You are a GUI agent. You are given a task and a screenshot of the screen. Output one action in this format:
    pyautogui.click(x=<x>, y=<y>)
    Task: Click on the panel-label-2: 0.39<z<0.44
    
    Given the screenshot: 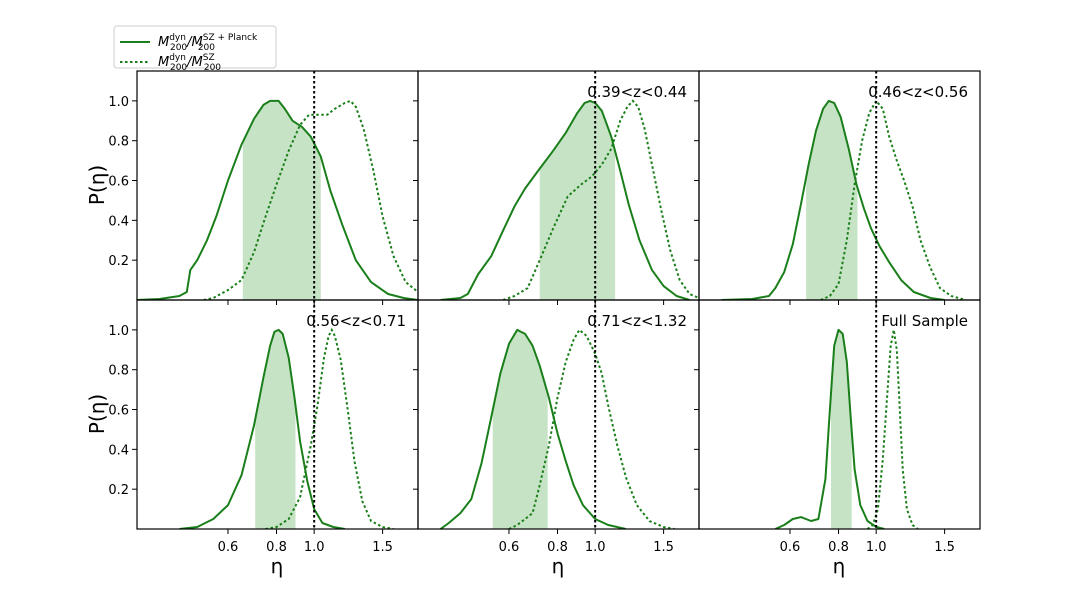 What is the action you would take?
    pyautogui.click(x=637, y=92)
    